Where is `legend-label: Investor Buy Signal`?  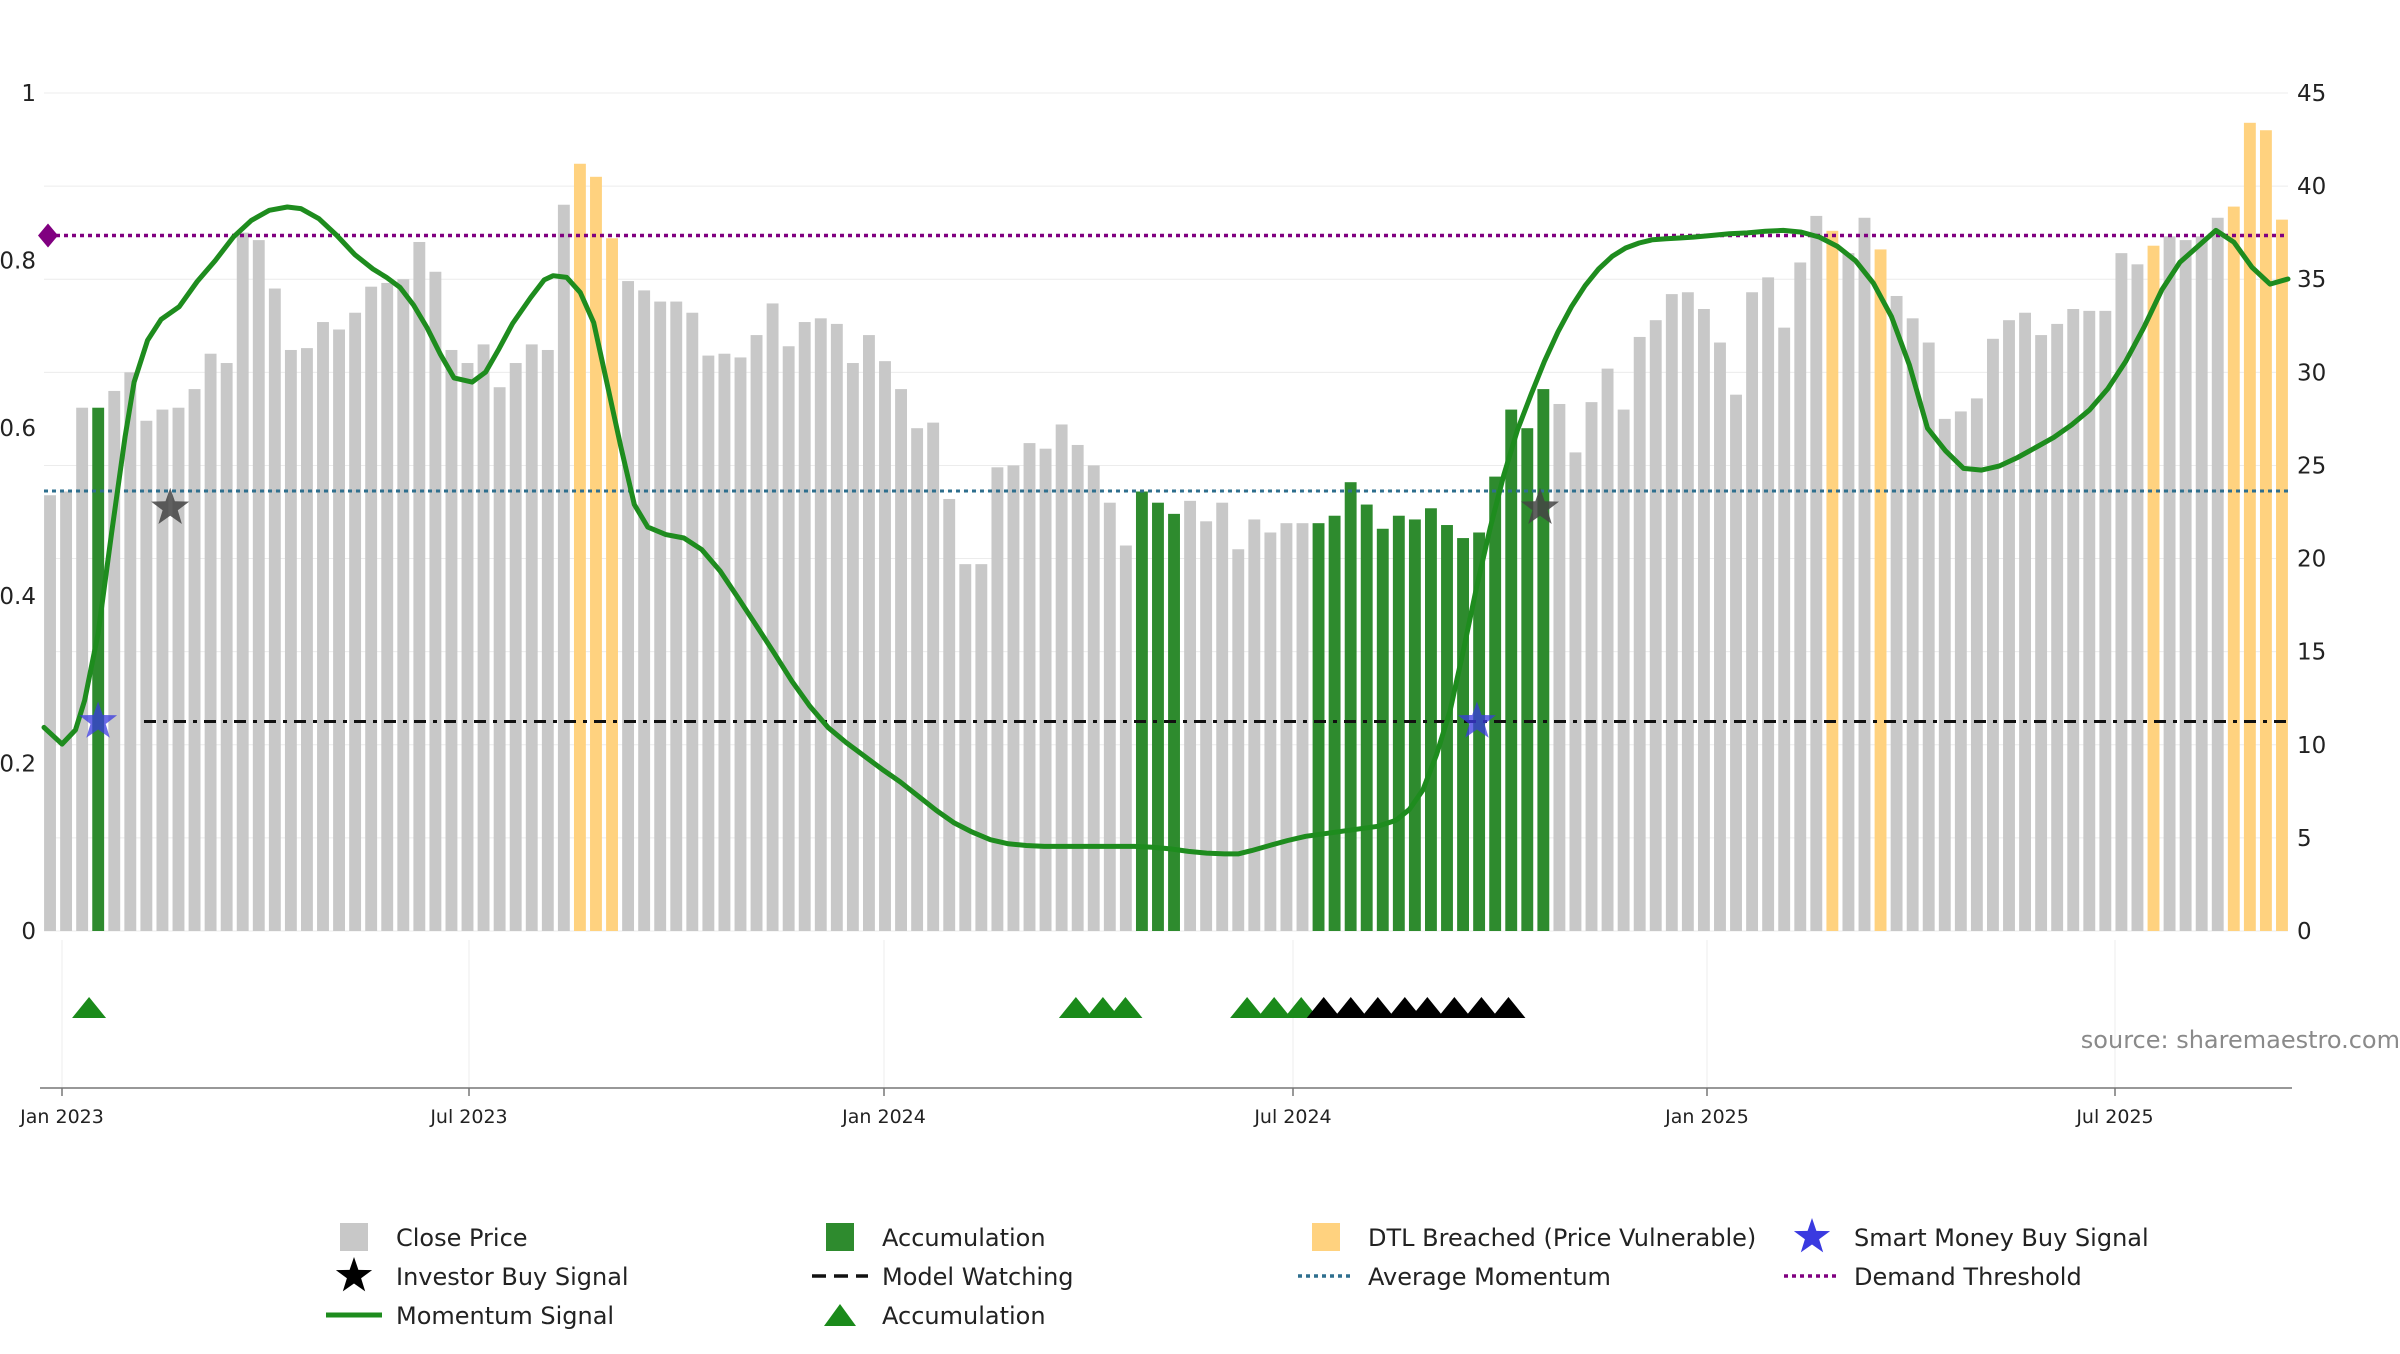
legend-label: Investor Buy Signal is located at coordinates (512, 1277).